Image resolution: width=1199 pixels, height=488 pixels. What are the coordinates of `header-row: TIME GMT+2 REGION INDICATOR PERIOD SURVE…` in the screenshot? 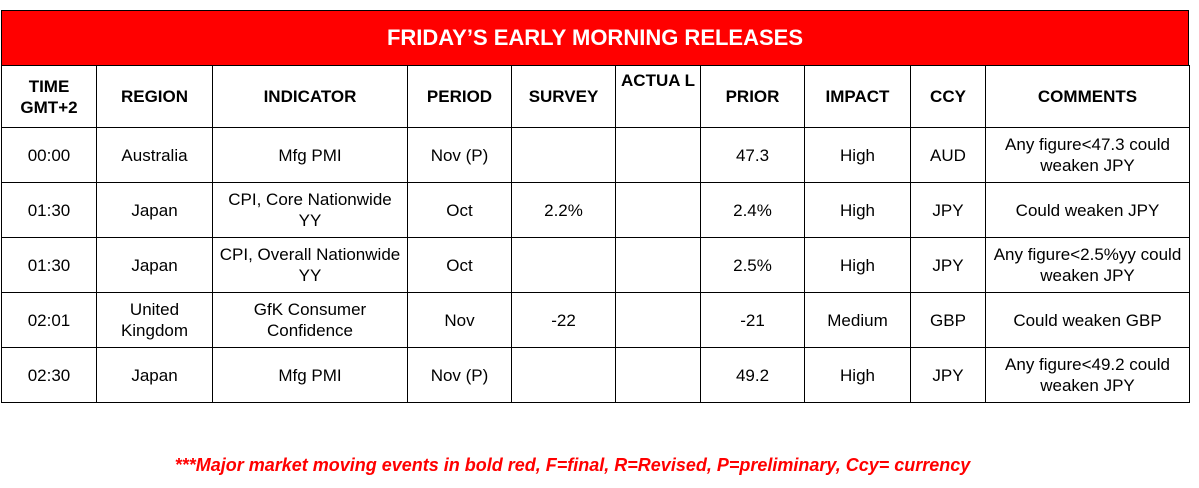 It's located at (595, 96).